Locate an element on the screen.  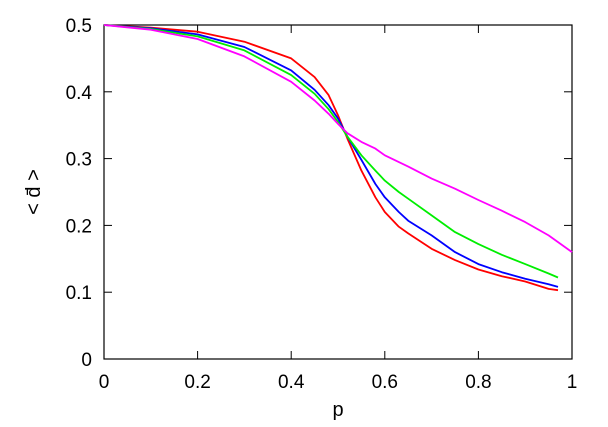
y-tick-label: 0 is located at coordinates (86, 360).